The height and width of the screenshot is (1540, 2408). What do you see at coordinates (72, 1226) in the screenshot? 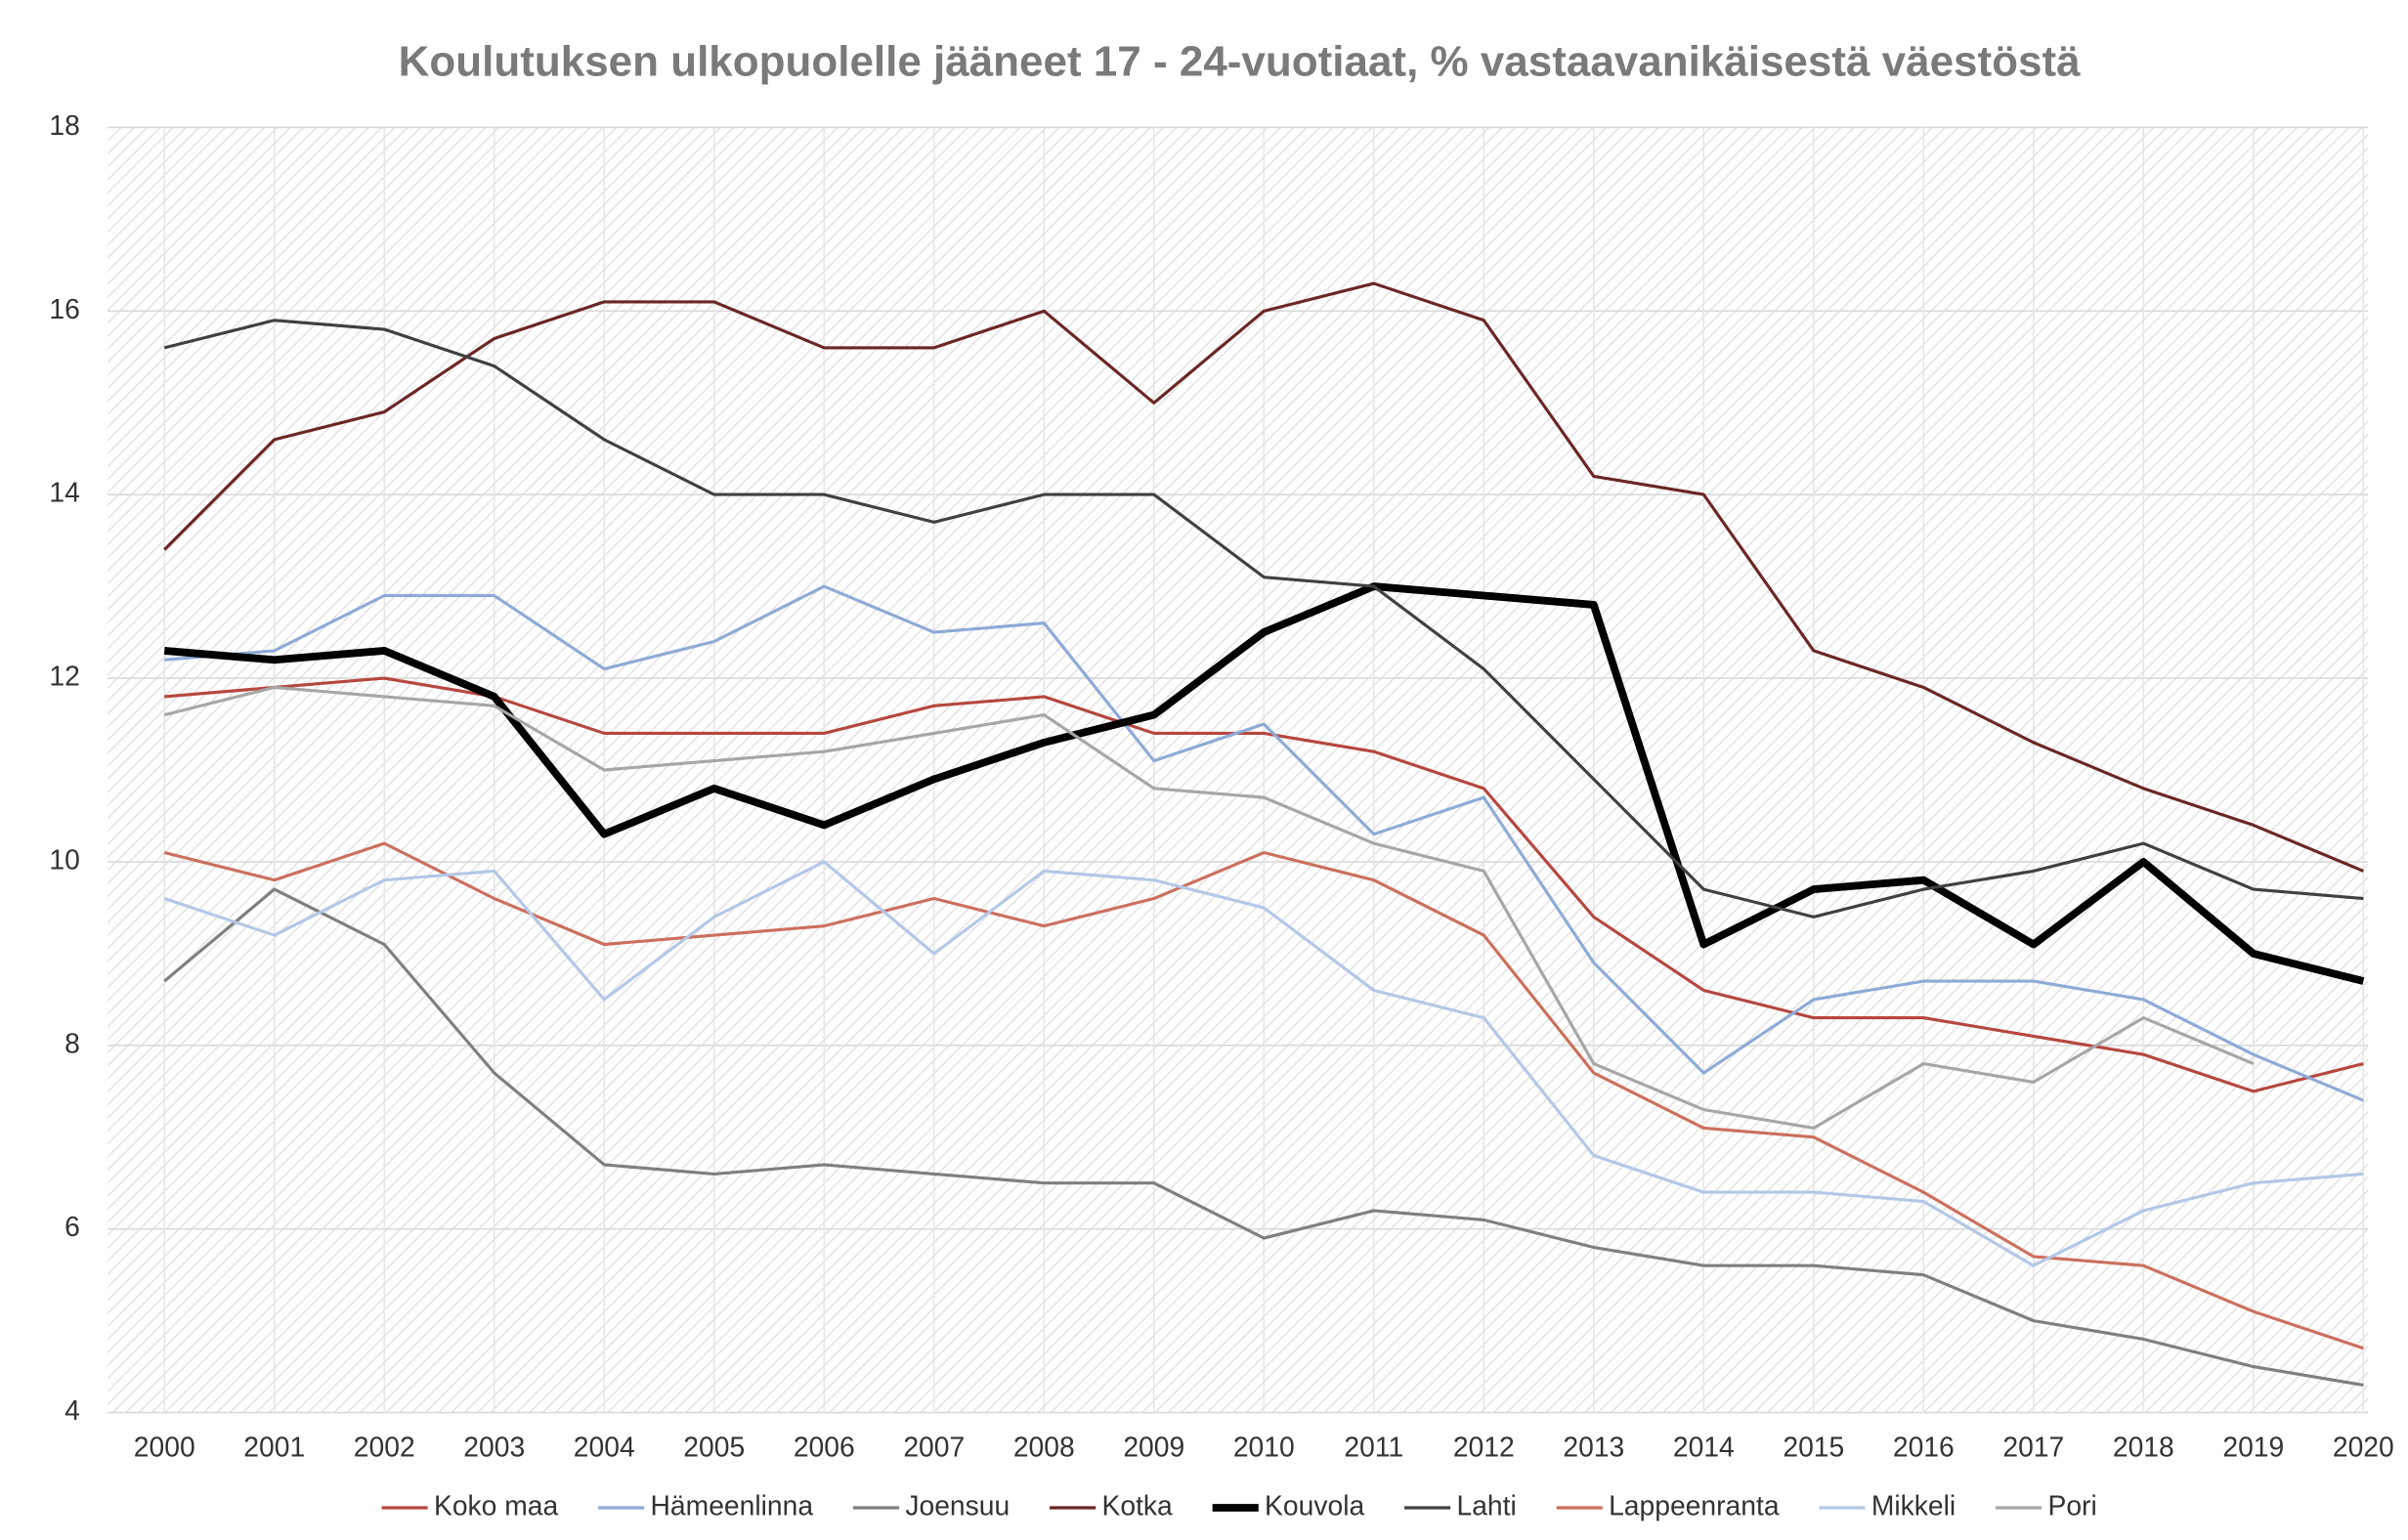
I see `y-tick-label: 6` at bounding box center [72, 1226].